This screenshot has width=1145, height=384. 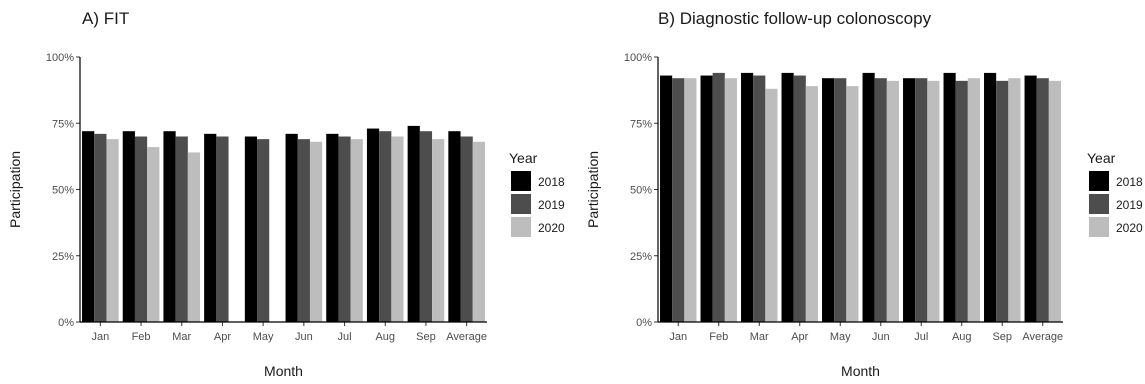 What do you see at coordinates (1014, 200) in the screenshot?
I see `bar-sep-2020` at bounding box center [1014, 200].